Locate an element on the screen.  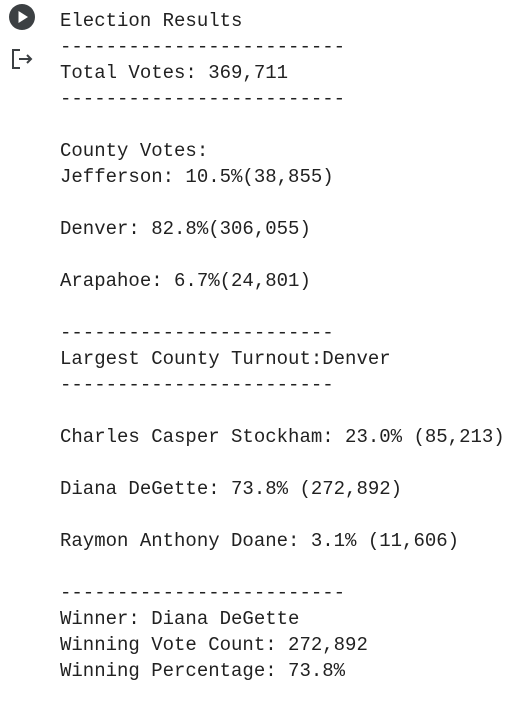
output-block: Arapahoe: 6.7%(24,801) is located at coordinates (293, 281).